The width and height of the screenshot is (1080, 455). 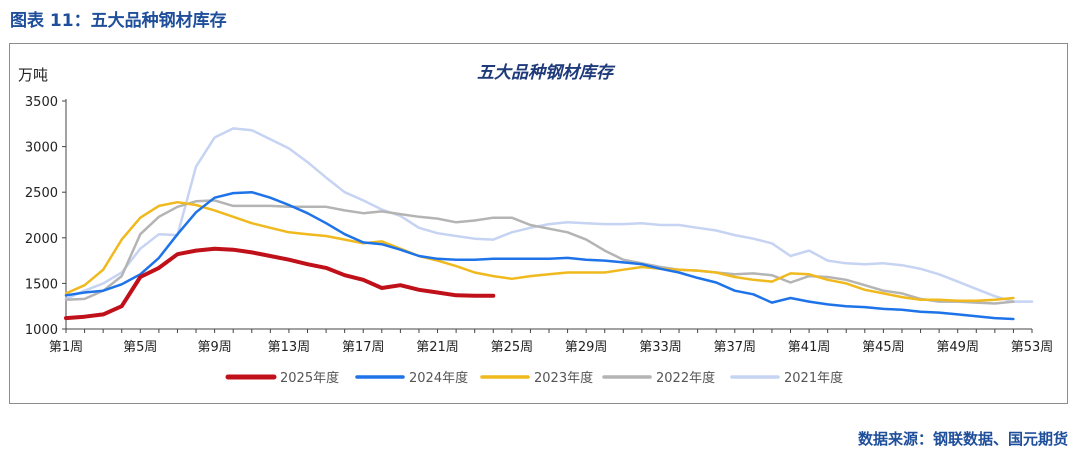 I want to click on x-tick-label: 第49周, so click(x=957, y=347).